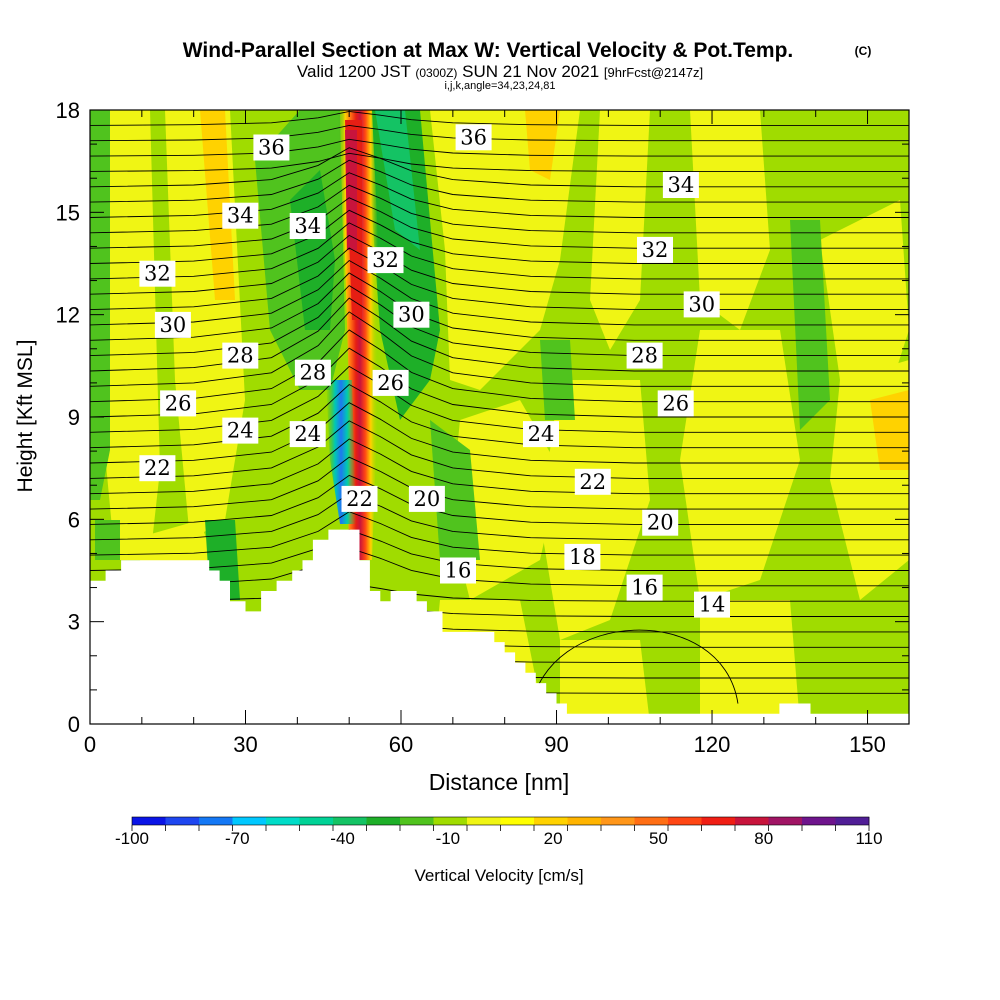 The height and width of the screenshot is (1000, 1000). I want to click on x-axis-label: Distance [nm], so click(499, 782).